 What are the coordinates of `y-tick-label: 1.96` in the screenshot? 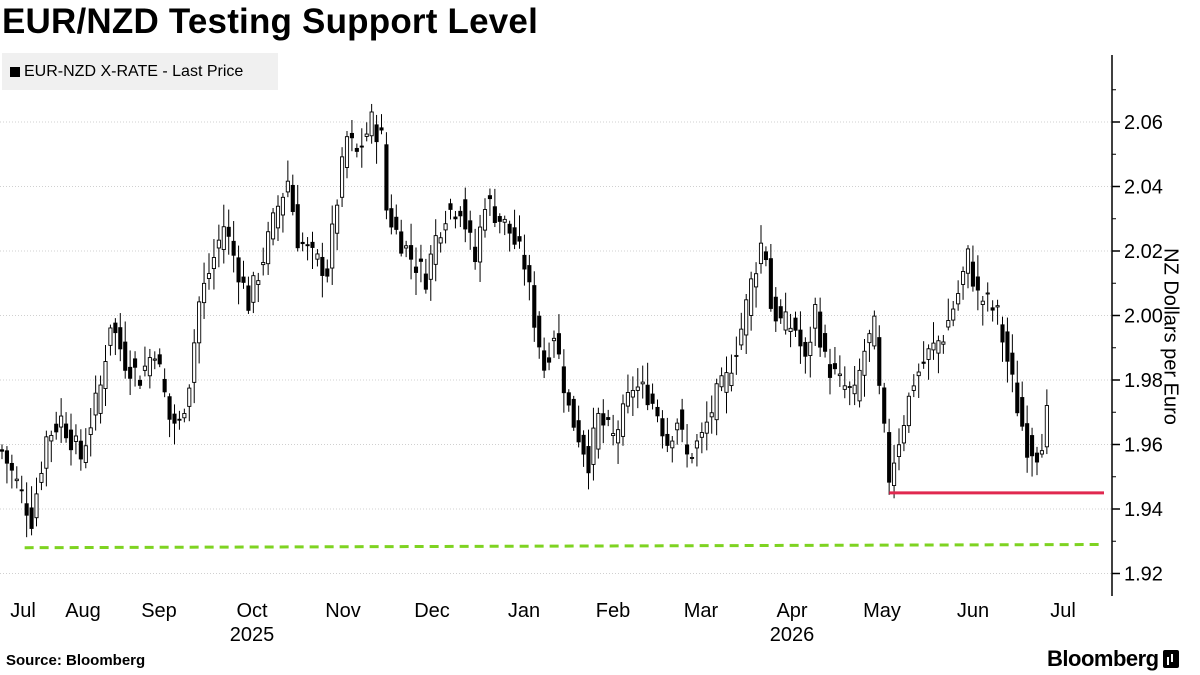 It's located at (1143, 446).